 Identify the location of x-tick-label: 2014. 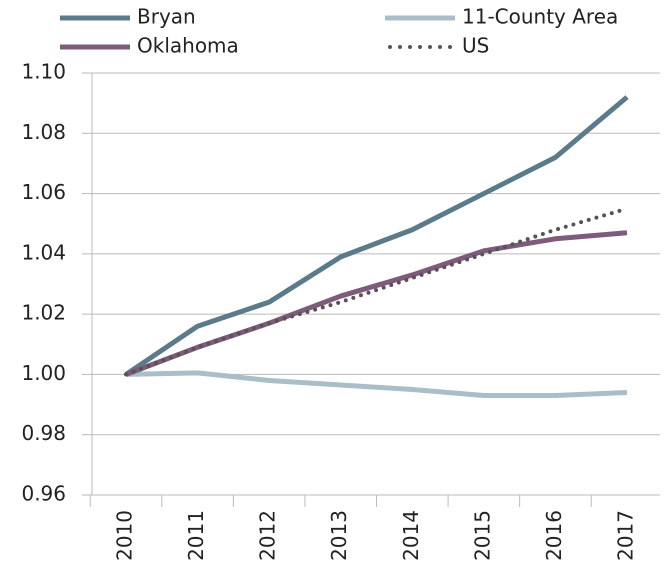
(411, 535).